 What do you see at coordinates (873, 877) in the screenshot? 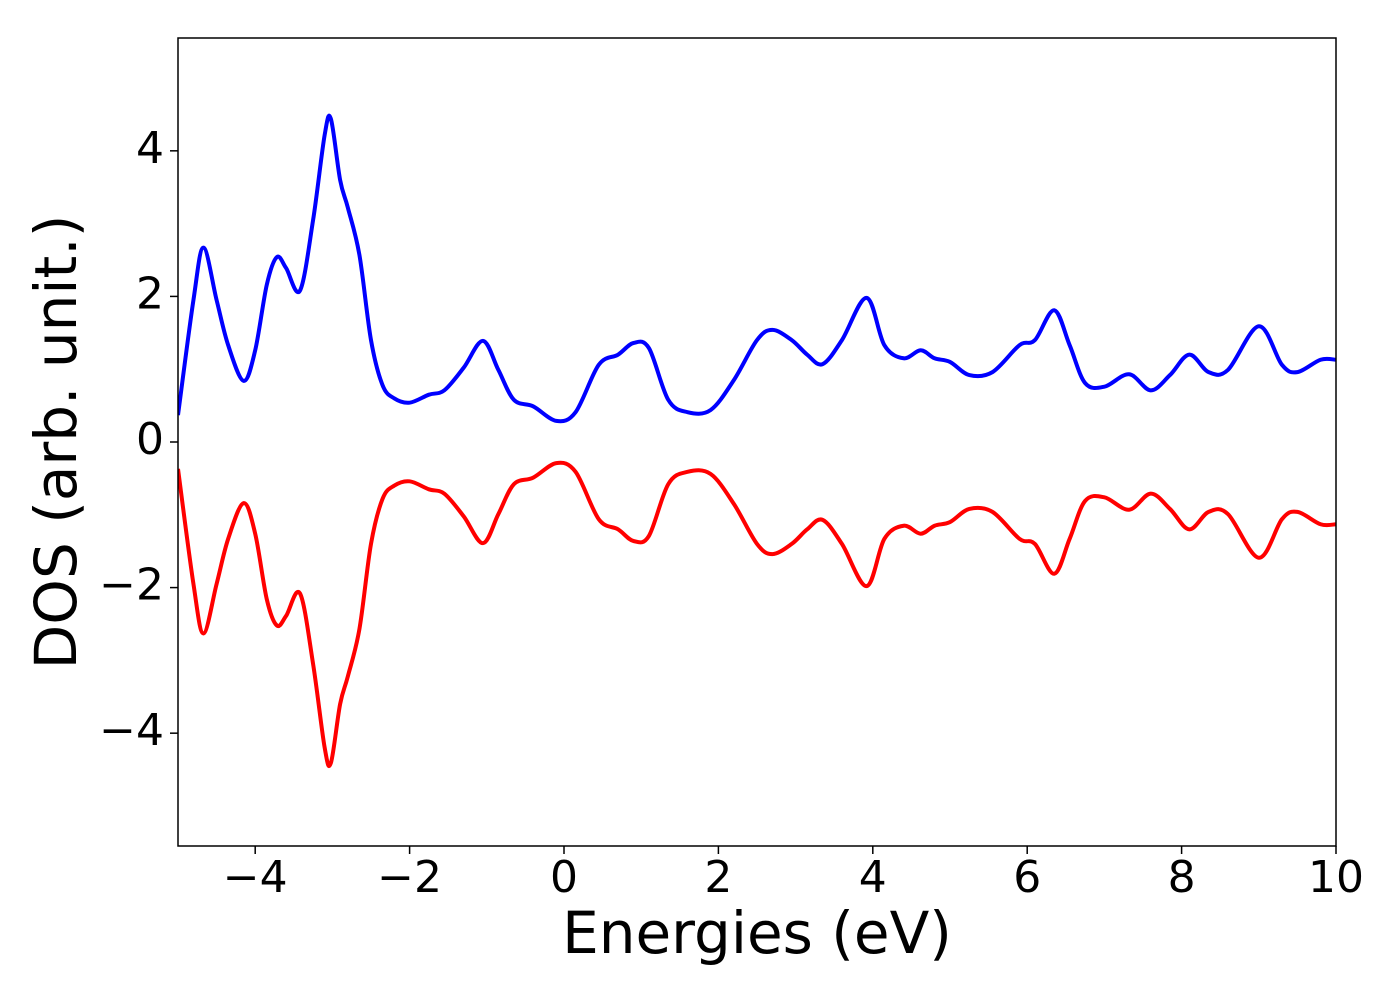
I see `x-tick-label: 4` at bounding box center [873, 877].